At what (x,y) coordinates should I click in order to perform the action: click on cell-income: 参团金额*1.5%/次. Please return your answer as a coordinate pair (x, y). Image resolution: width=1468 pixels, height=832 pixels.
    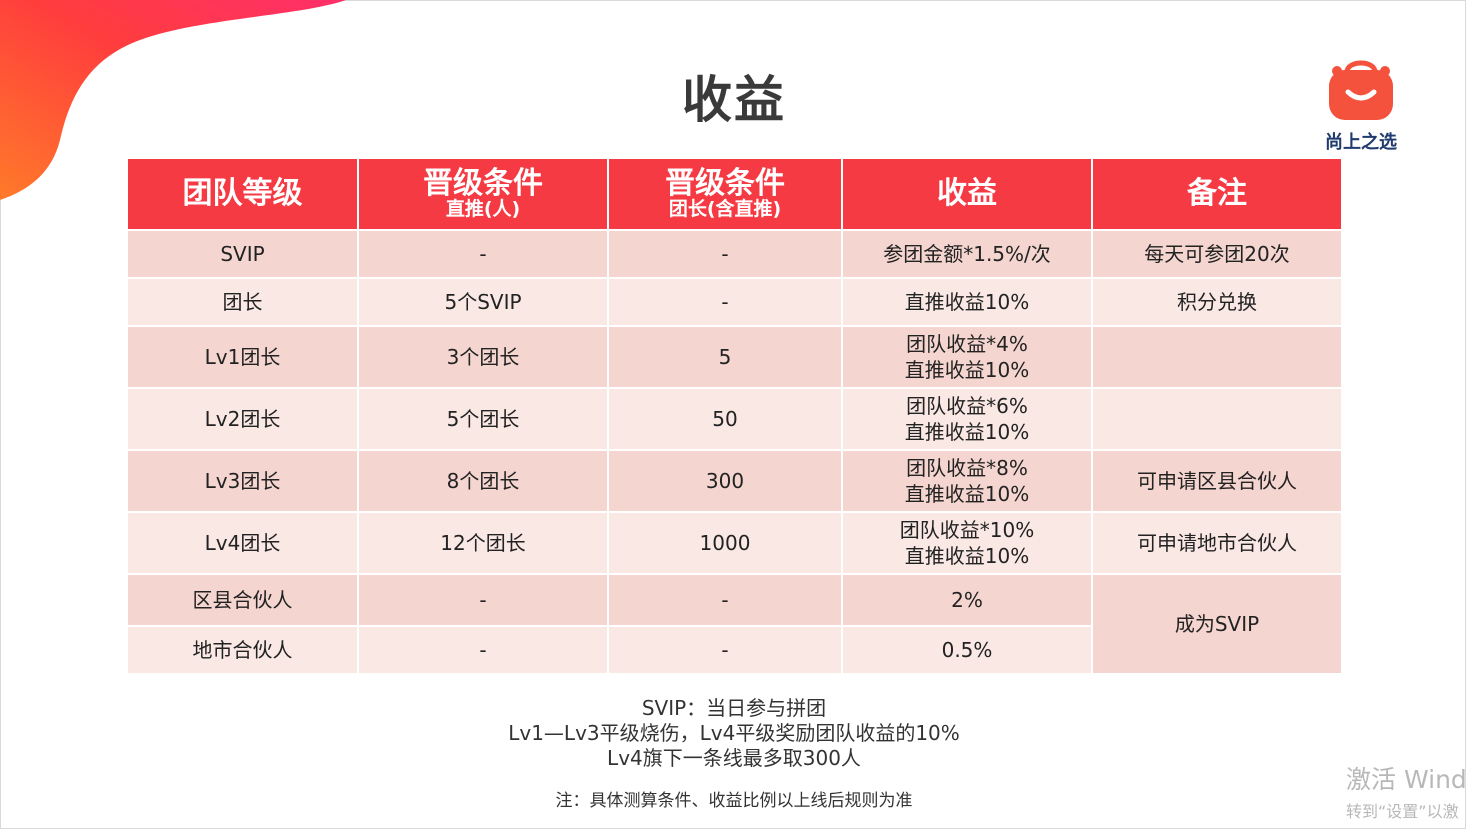
    Looking at the image, I should click on (967, 254).